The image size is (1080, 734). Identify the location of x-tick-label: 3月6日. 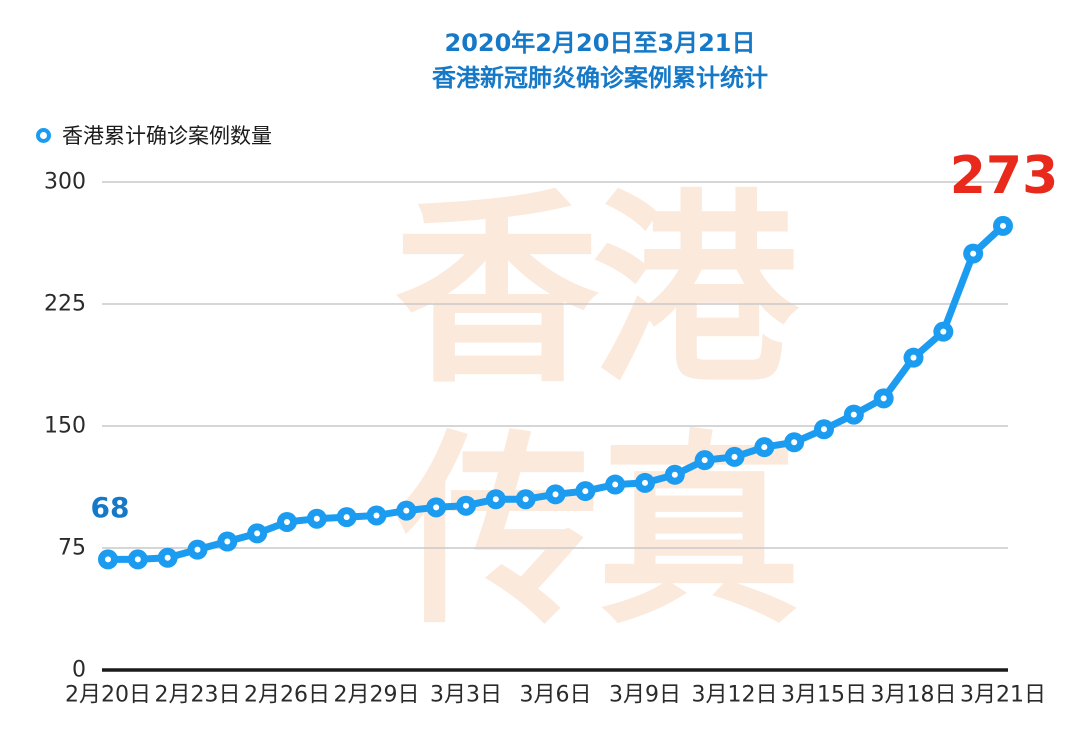
(556, 695).